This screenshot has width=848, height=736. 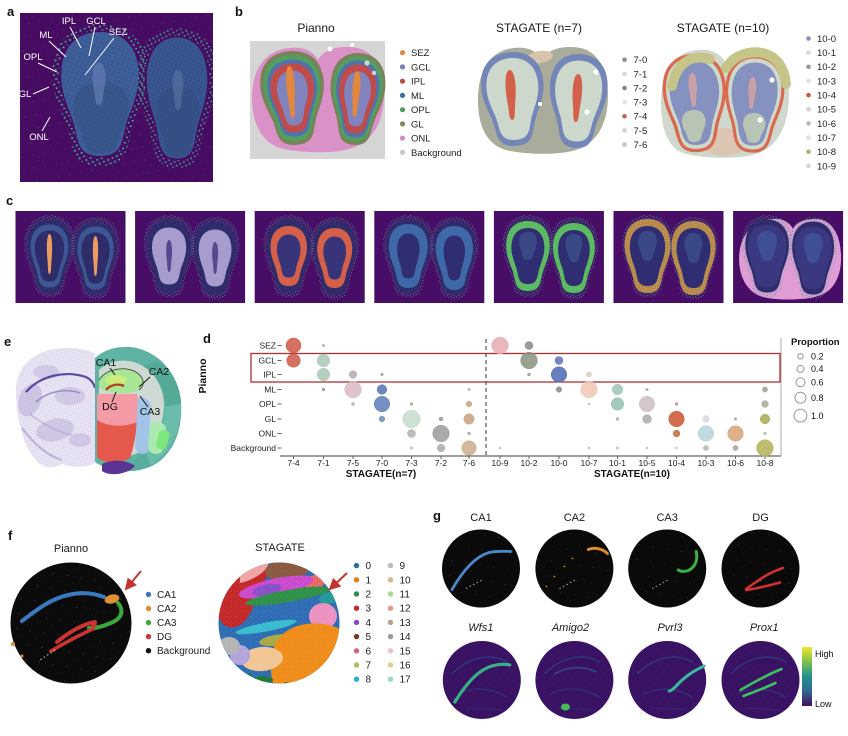 What do you see at coordinates (632, 474) in the screenshot?
I see `svg-text: STAGATE(n=10)` at bounding box center [632, 474].